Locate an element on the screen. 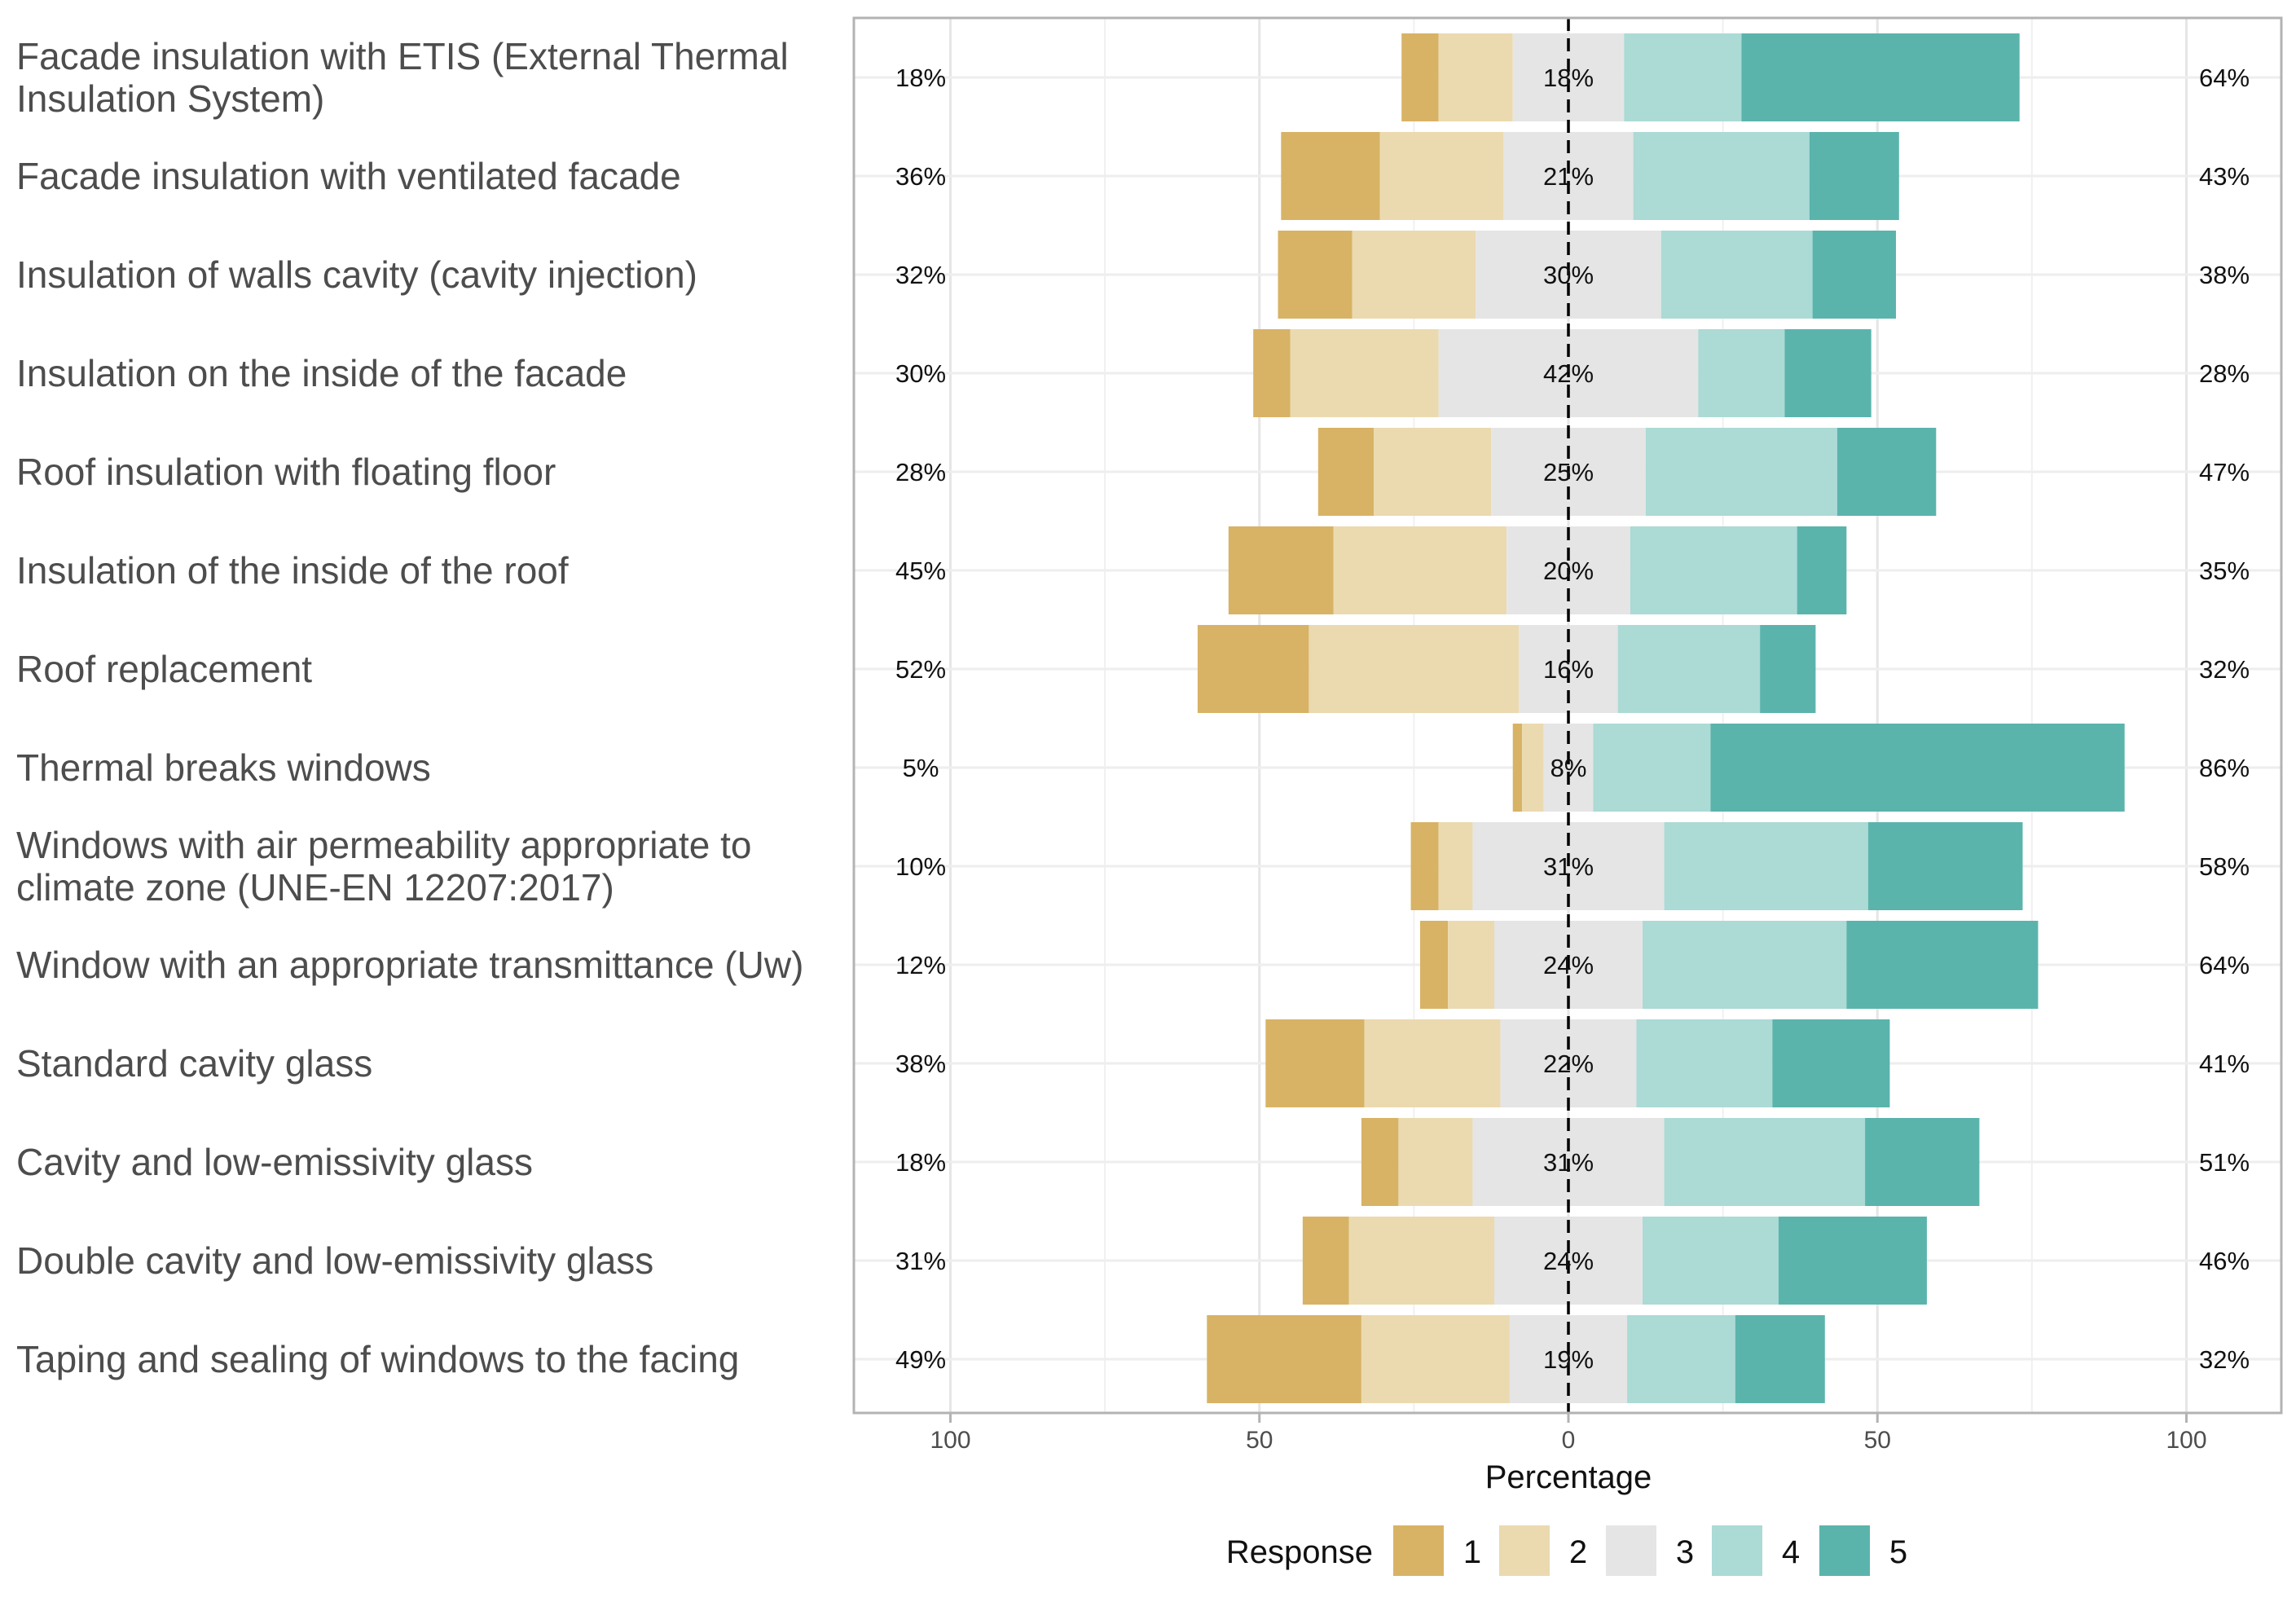 Image resolution: width=2296 pixels, height=1624 pixels. left-percent-label: 31% is located at coordinates (921, 1261).